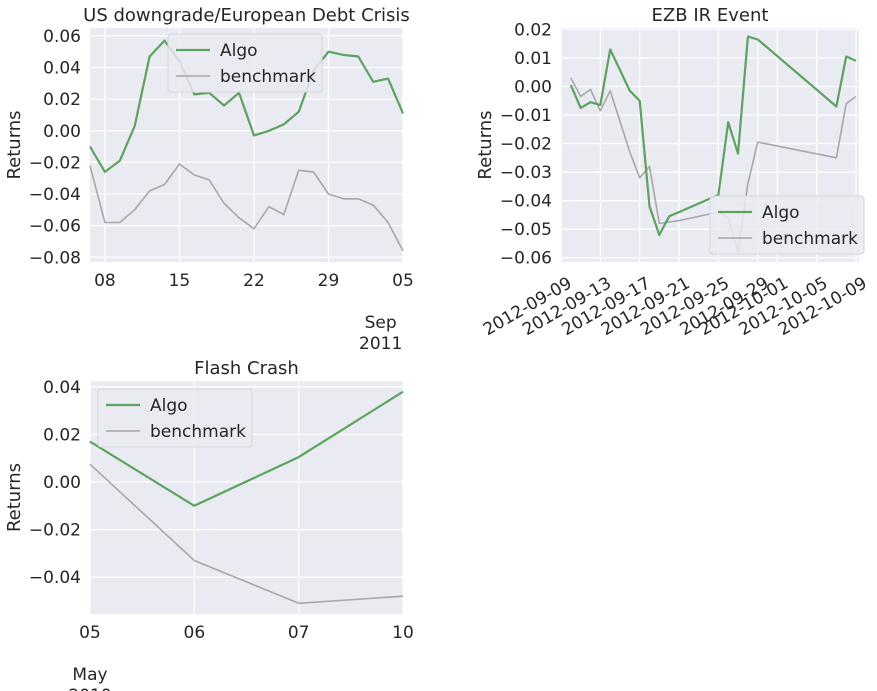  I want to click on y-tick-label: −0.08, so click(55, 258).